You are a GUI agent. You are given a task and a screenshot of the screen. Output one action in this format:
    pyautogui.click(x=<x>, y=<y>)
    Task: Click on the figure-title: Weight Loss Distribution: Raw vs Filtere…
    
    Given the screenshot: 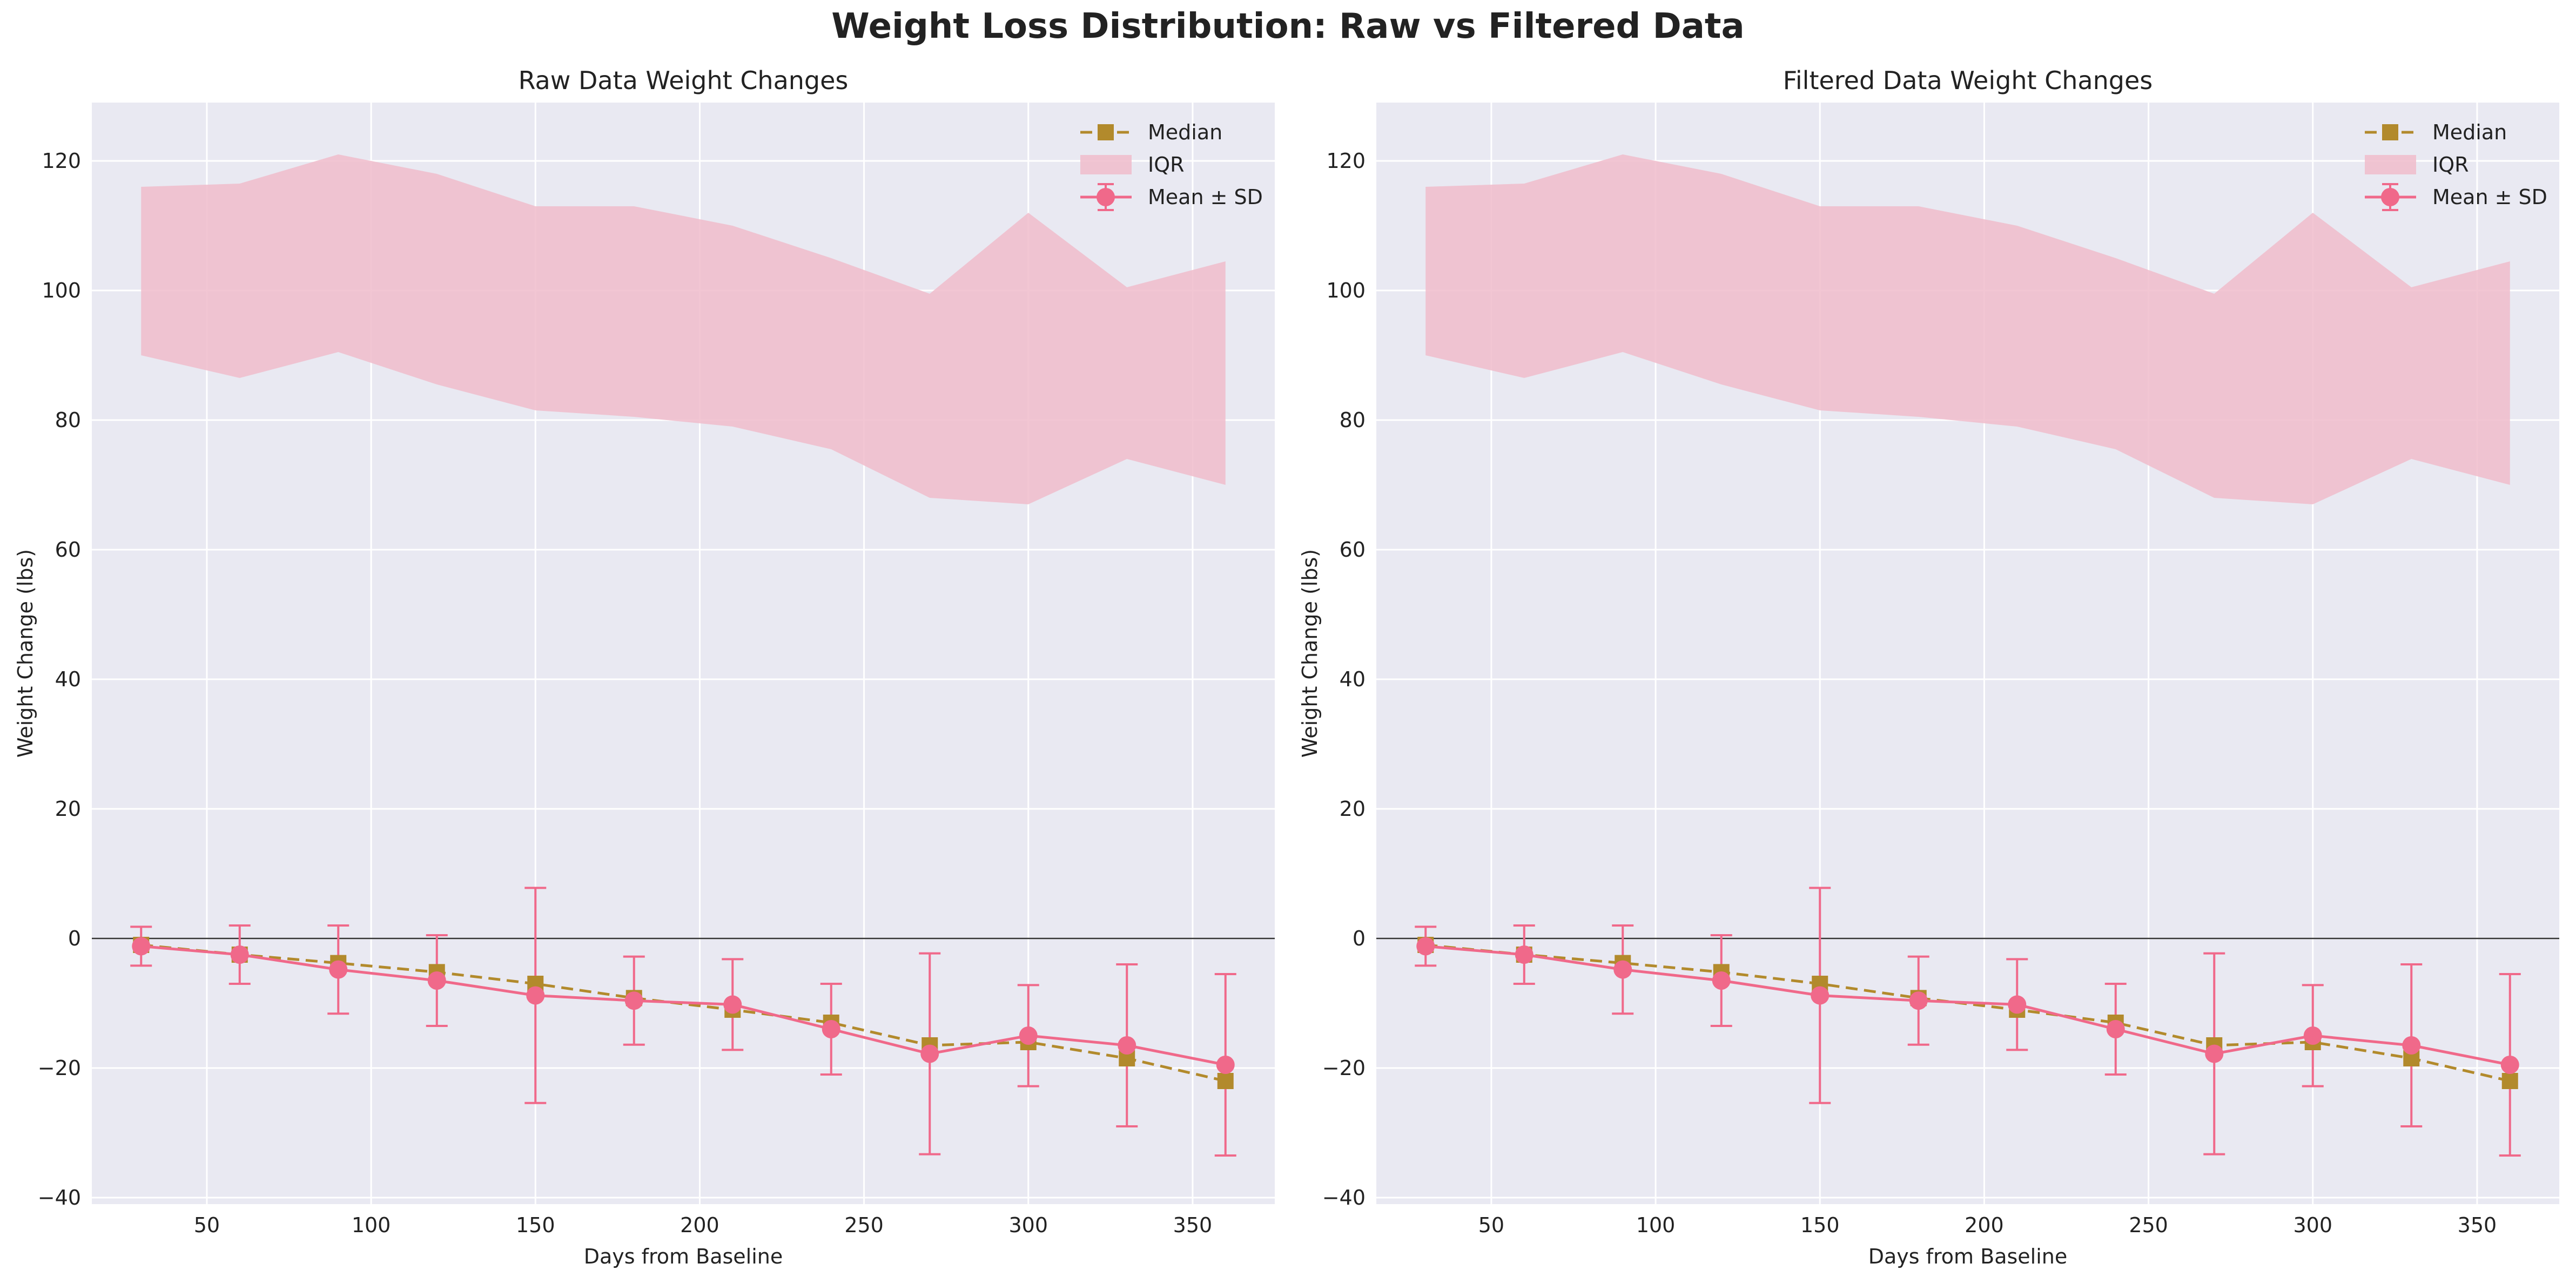 What is the action you would take?
    pyautogui.click(x=1288, y=26)
    